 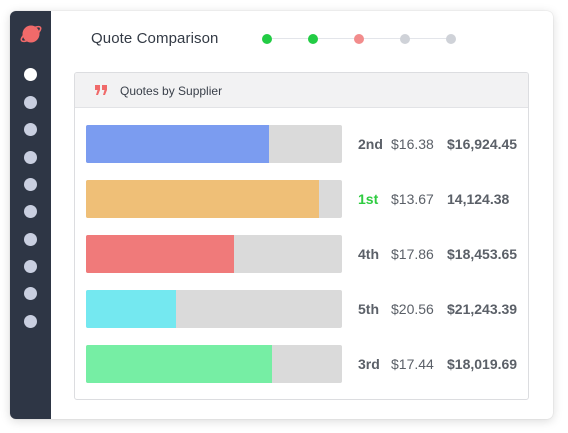 What do you see at coordinates (368, 254) in the screenshot?
I see `quote-rank: 4th` at bounding box center [368, 254].